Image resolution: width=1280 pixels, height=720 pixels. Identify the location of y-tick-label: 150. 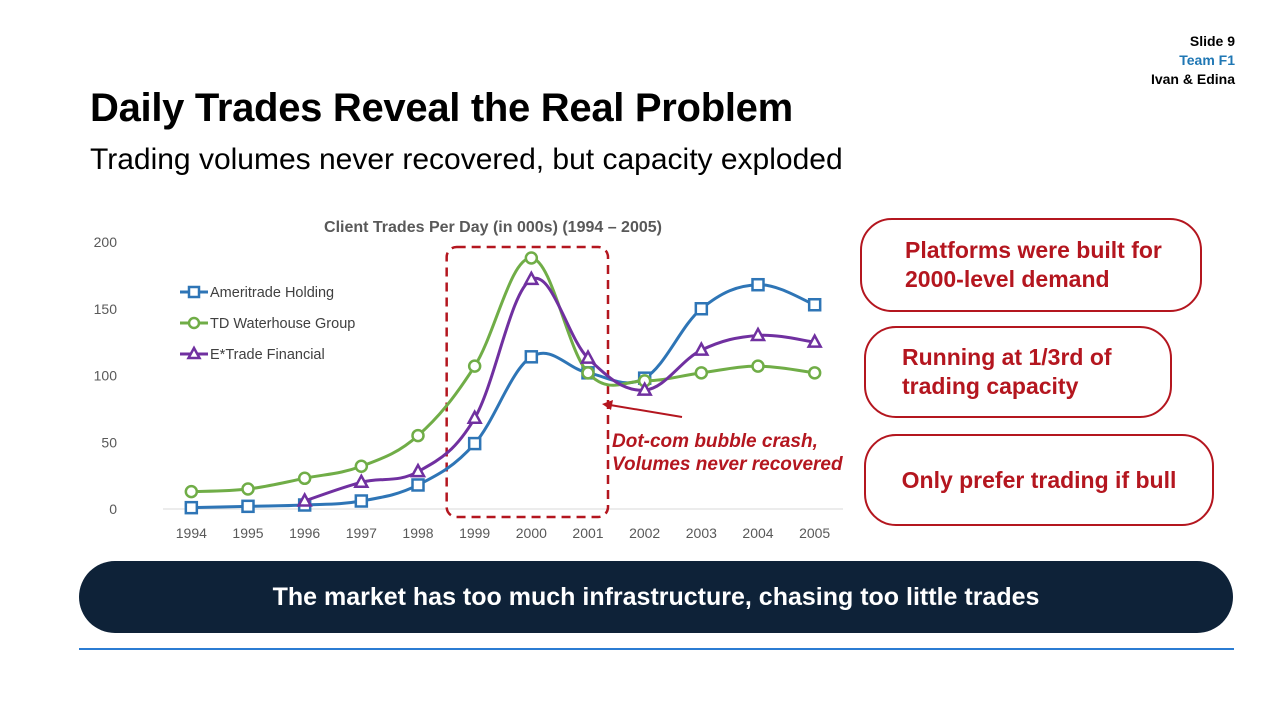
(106, 309).